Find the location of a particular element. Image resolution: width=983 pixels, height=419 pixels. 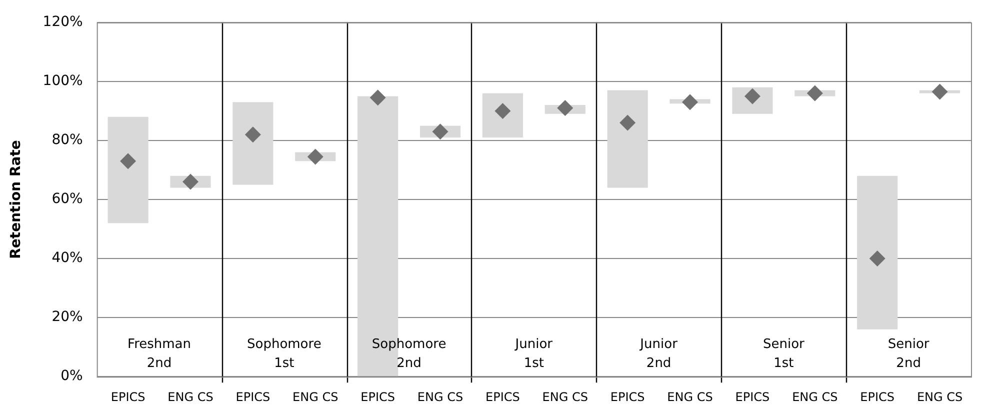

annotation: Freshman 2nd is located at coordinates (160, 353).